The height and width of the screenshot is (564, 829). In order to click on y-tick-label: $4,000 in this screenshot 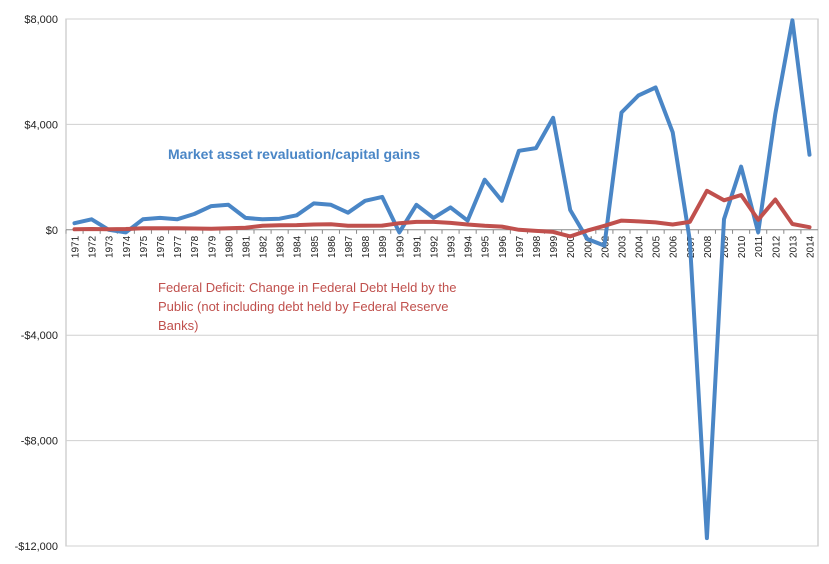, I will do `click(41, 125)`.